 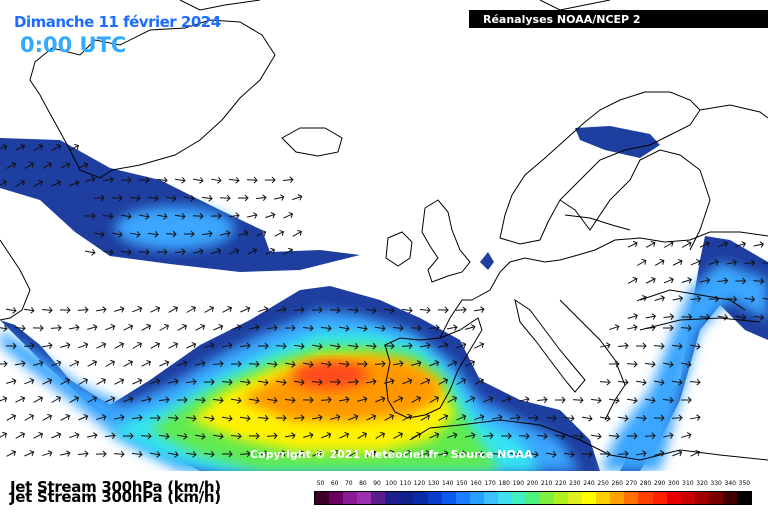 What do you see at coordinates (575, 483) in the screenshot?
I see `color-scale-tick: 230` at bounding box center [575, 483].